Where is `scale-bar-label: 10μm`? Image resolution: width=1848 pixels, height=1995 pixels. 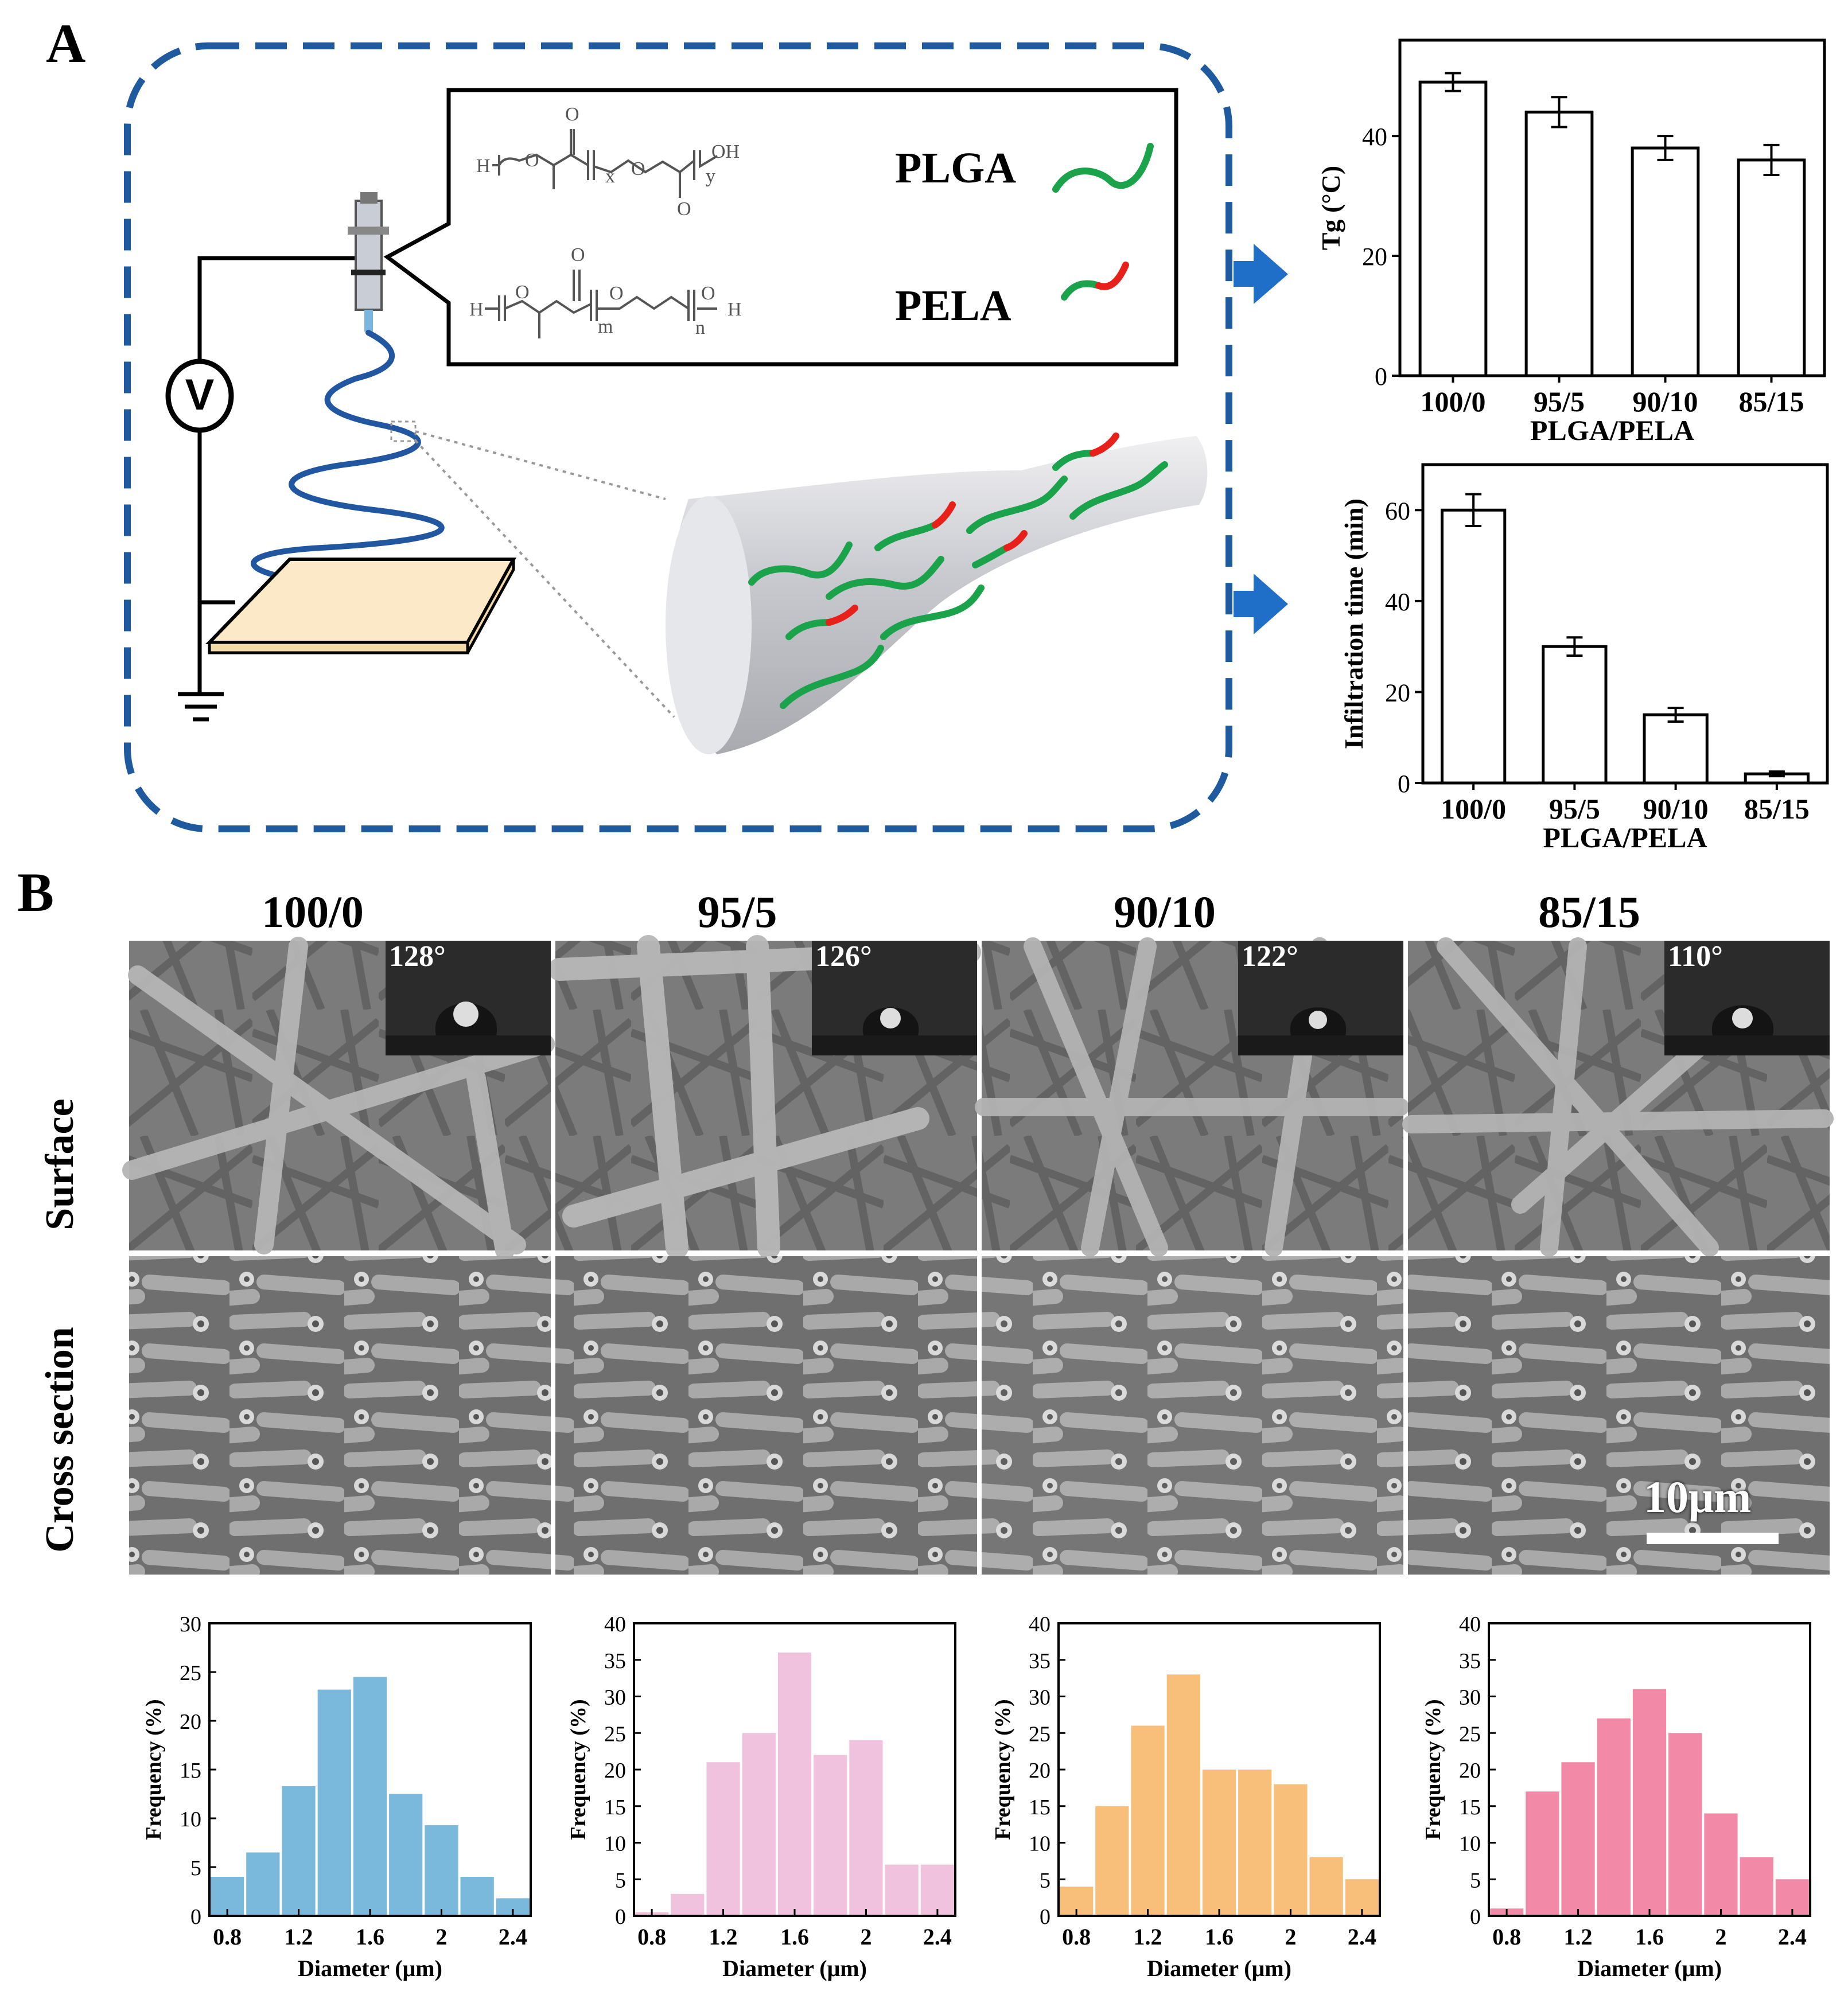
scale-bar-label: 10μm is located at coordinates (1698, 1497).